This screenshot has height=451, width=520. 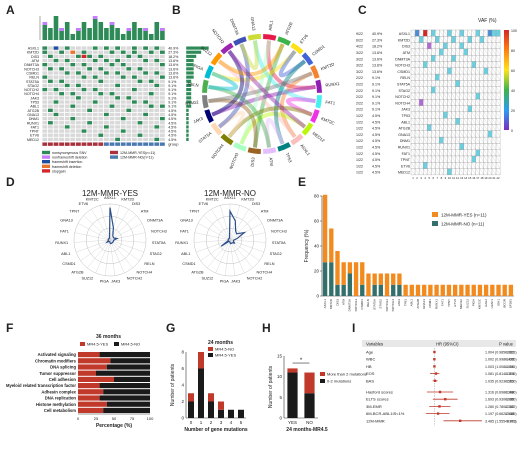 What do you see at coordinates (332, 84) in the screenshot?
I see `chord-label: RUNX1` at bounding box center [332, 84].